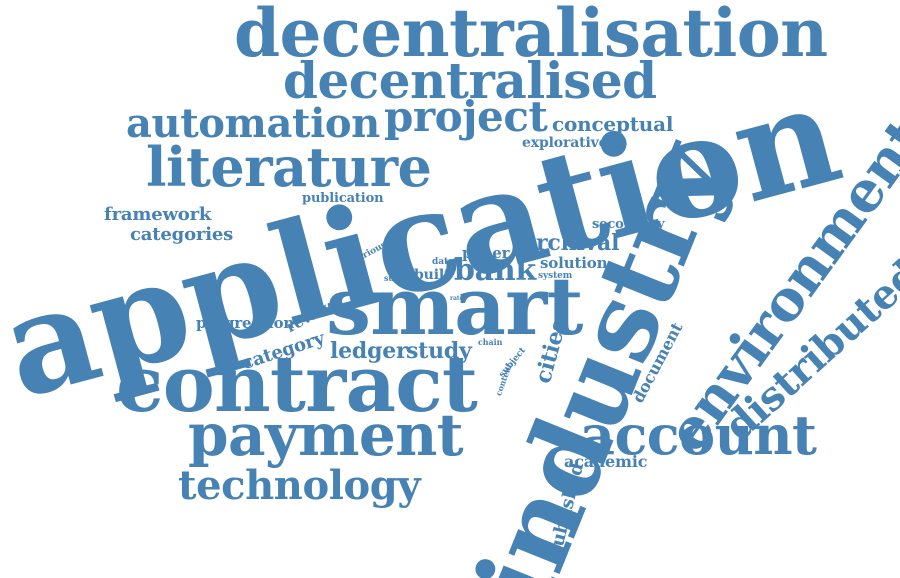  Describe the element at coordinates (297, 384) in the screenshot. I see `word-contract: contract` at that location.